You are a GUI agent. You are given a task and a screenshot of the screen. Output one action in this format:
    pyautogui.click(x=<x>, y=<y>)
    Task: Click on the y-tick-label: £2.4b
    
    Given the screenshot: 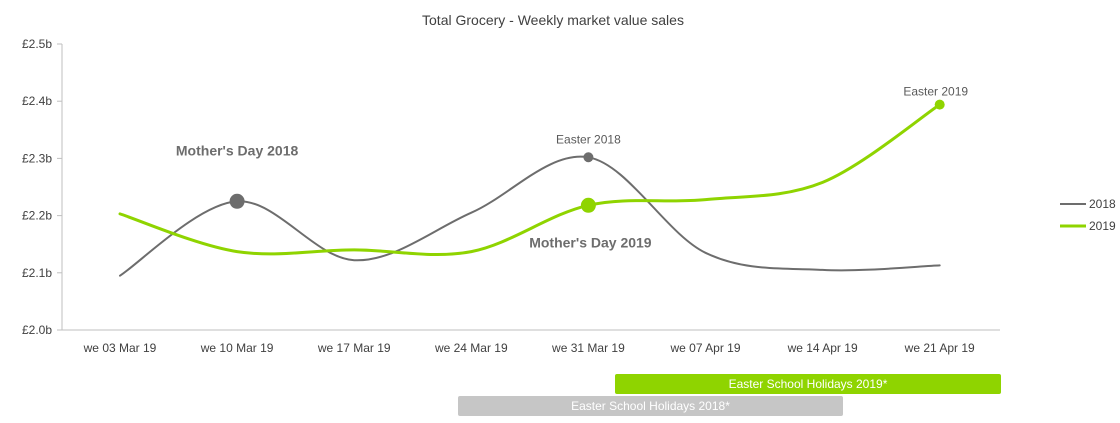 What is the action you would take?
    pyautogui.click(x=37, y=101)
    